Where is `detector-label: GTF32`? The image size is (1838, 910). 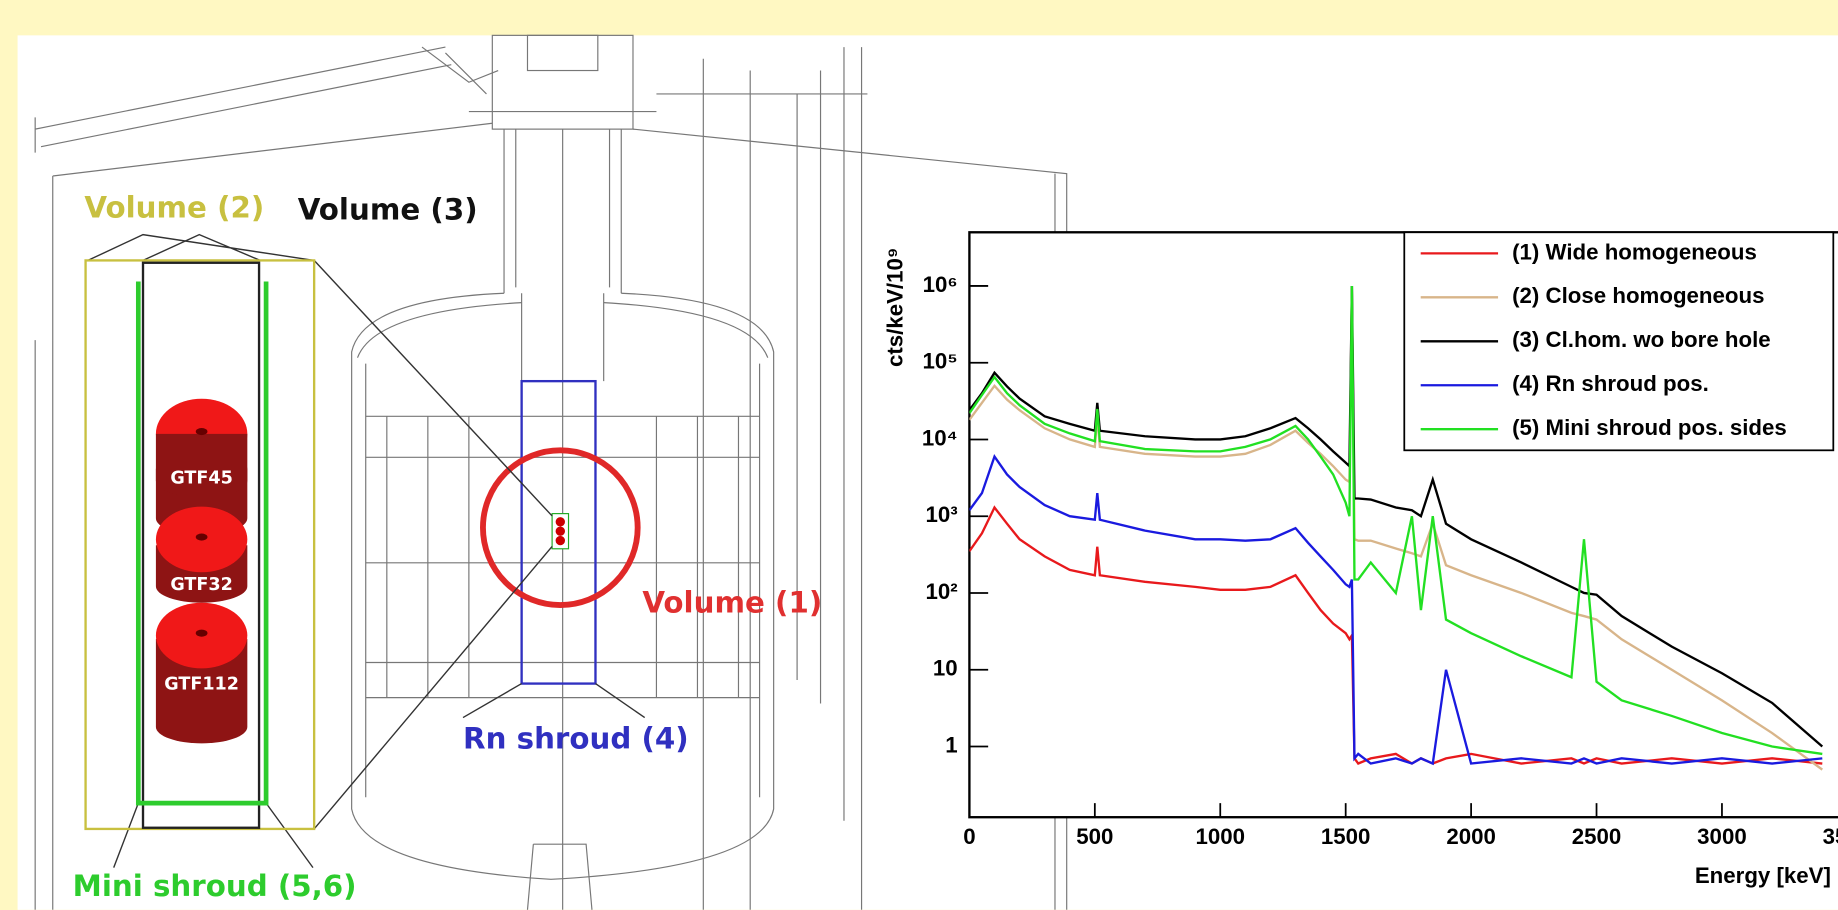
detector-label: GTF32 is located at coordinates (201, 585).